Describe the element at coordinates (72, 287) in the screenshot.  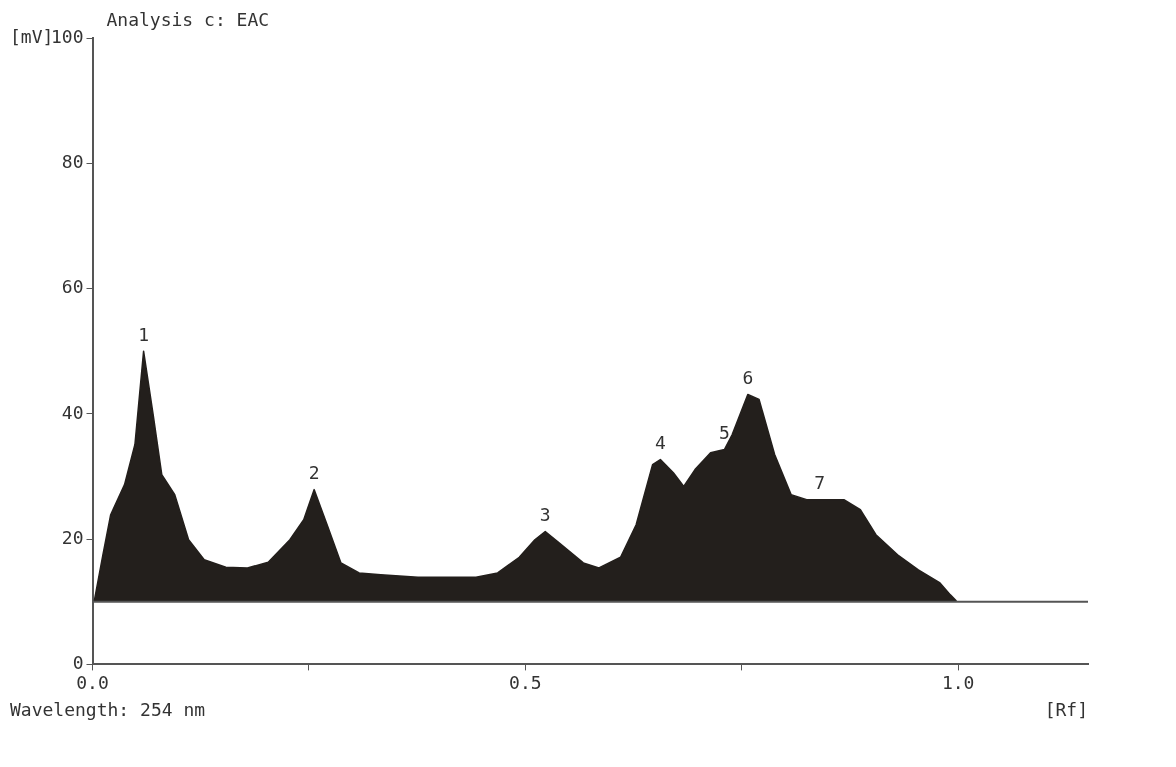
I see `y-tick-label: 60` at that location.